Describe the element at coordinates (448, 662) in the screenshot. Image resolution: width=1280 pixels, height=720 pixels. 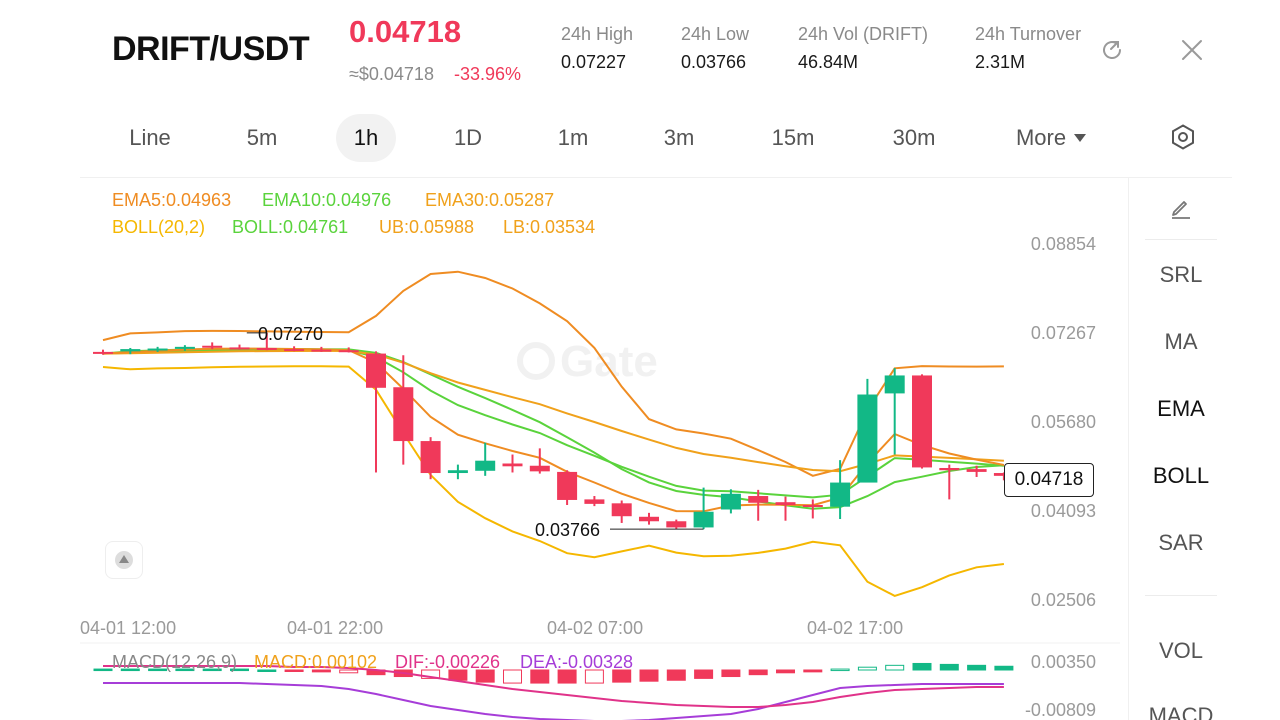
I see `legend-dif: DIF:-0.00226` at that location.